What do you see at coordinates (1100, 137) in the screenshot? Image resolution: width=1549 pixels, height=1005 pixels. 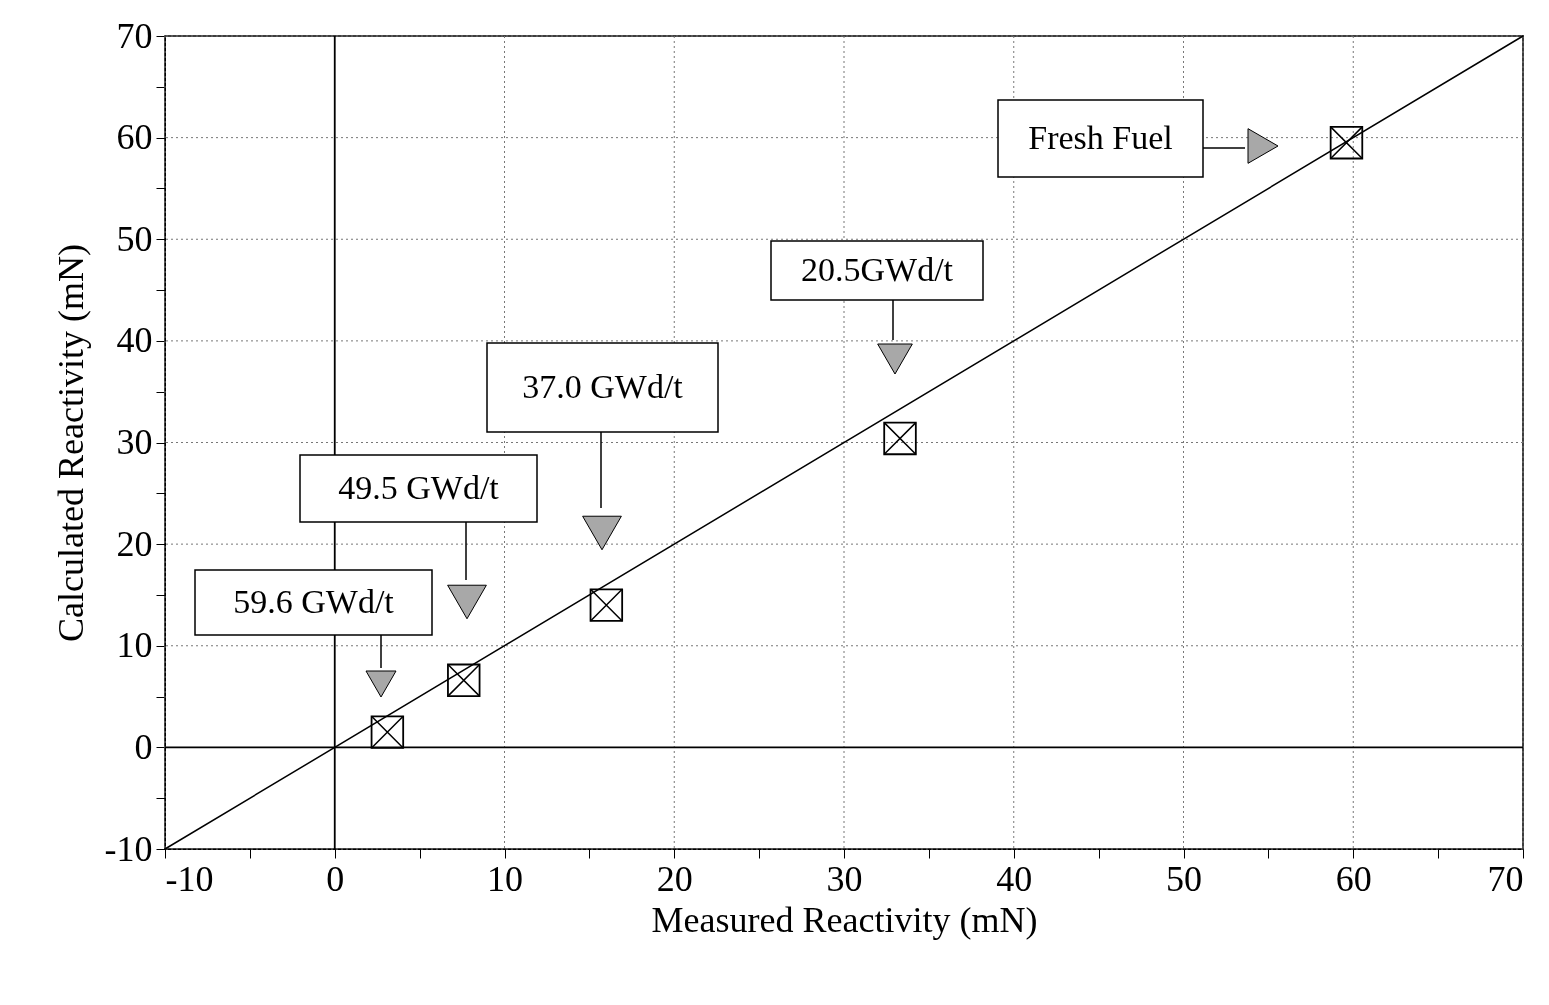 I see `annotation: Fresh Fuel` at bounding box center [1100, 137].